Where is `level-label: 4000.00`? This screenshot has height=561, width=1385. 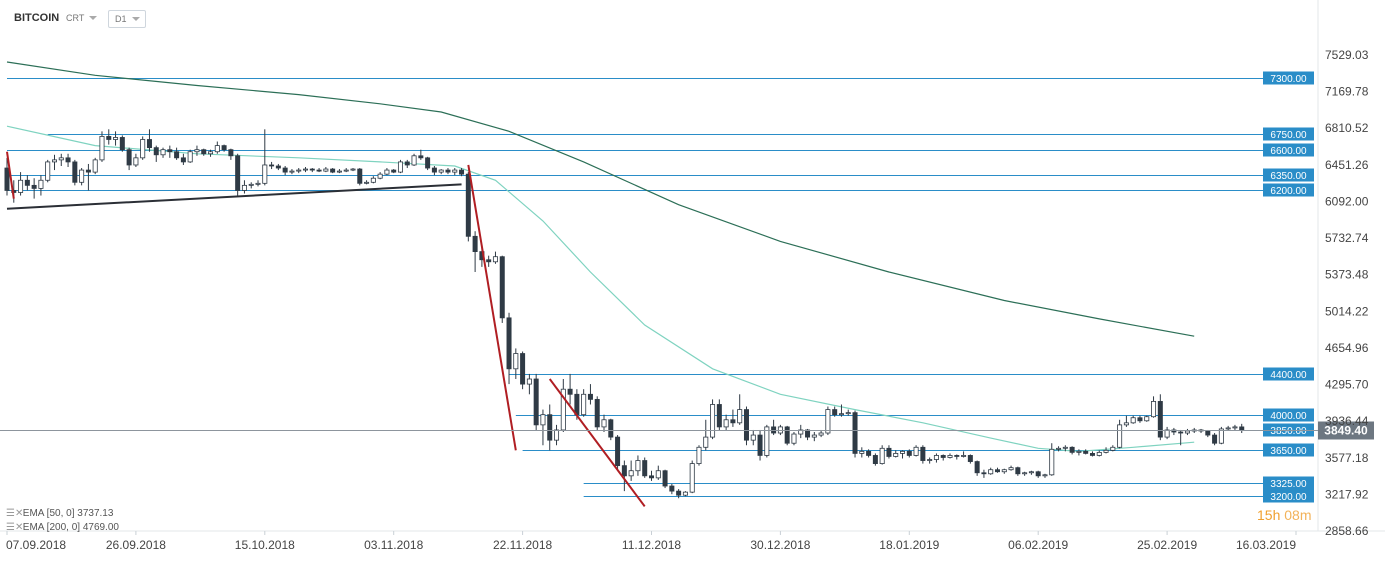 level-label: 4000.00 is located at coordinates (1288, 416).